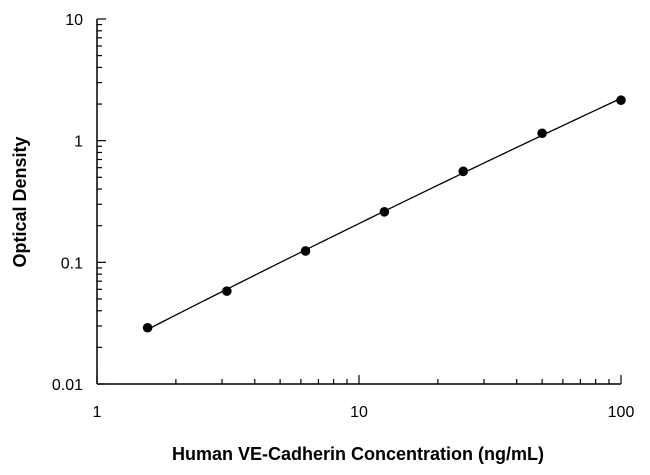  I want to click on y-axis-title: Optical Density, so click(20, 201).